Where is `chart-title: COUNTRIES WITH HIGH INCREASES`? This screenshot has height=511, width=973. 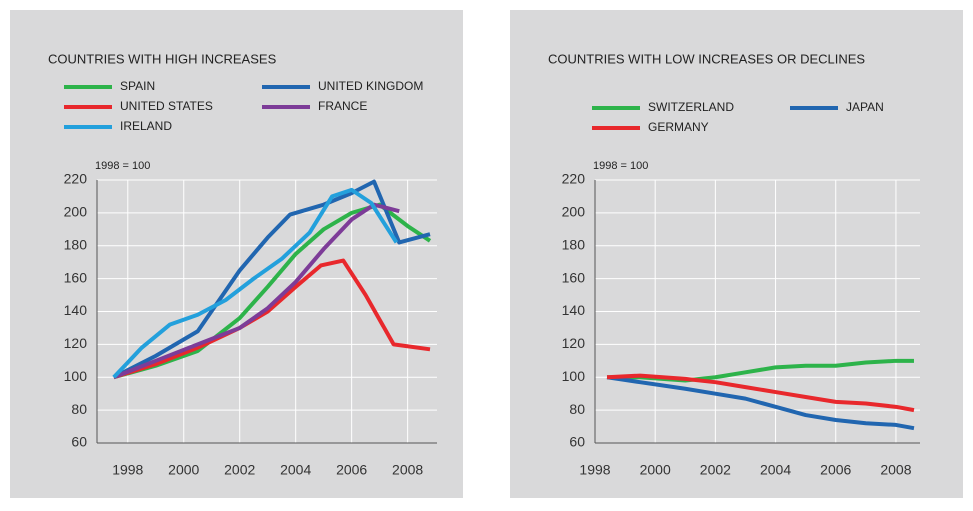 chart-title: COUNTRIES WITH HIGH INCREASES is located at coordinates (162, 58).